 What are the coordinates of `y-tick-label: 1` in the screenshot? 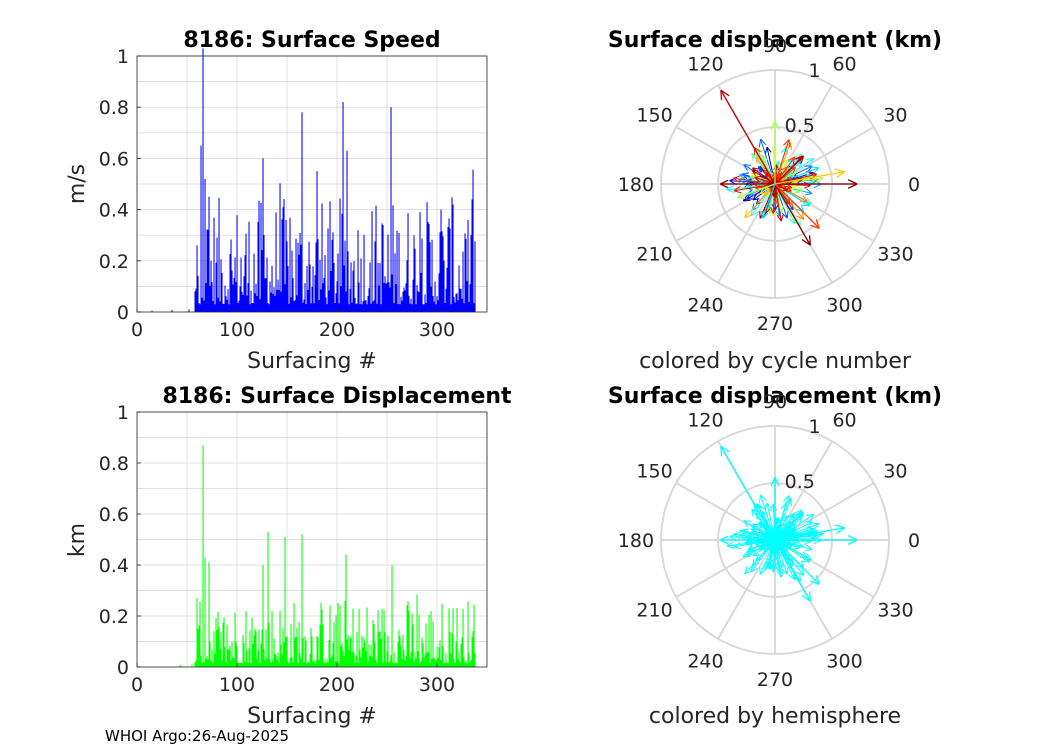 It's located at (123, 57).